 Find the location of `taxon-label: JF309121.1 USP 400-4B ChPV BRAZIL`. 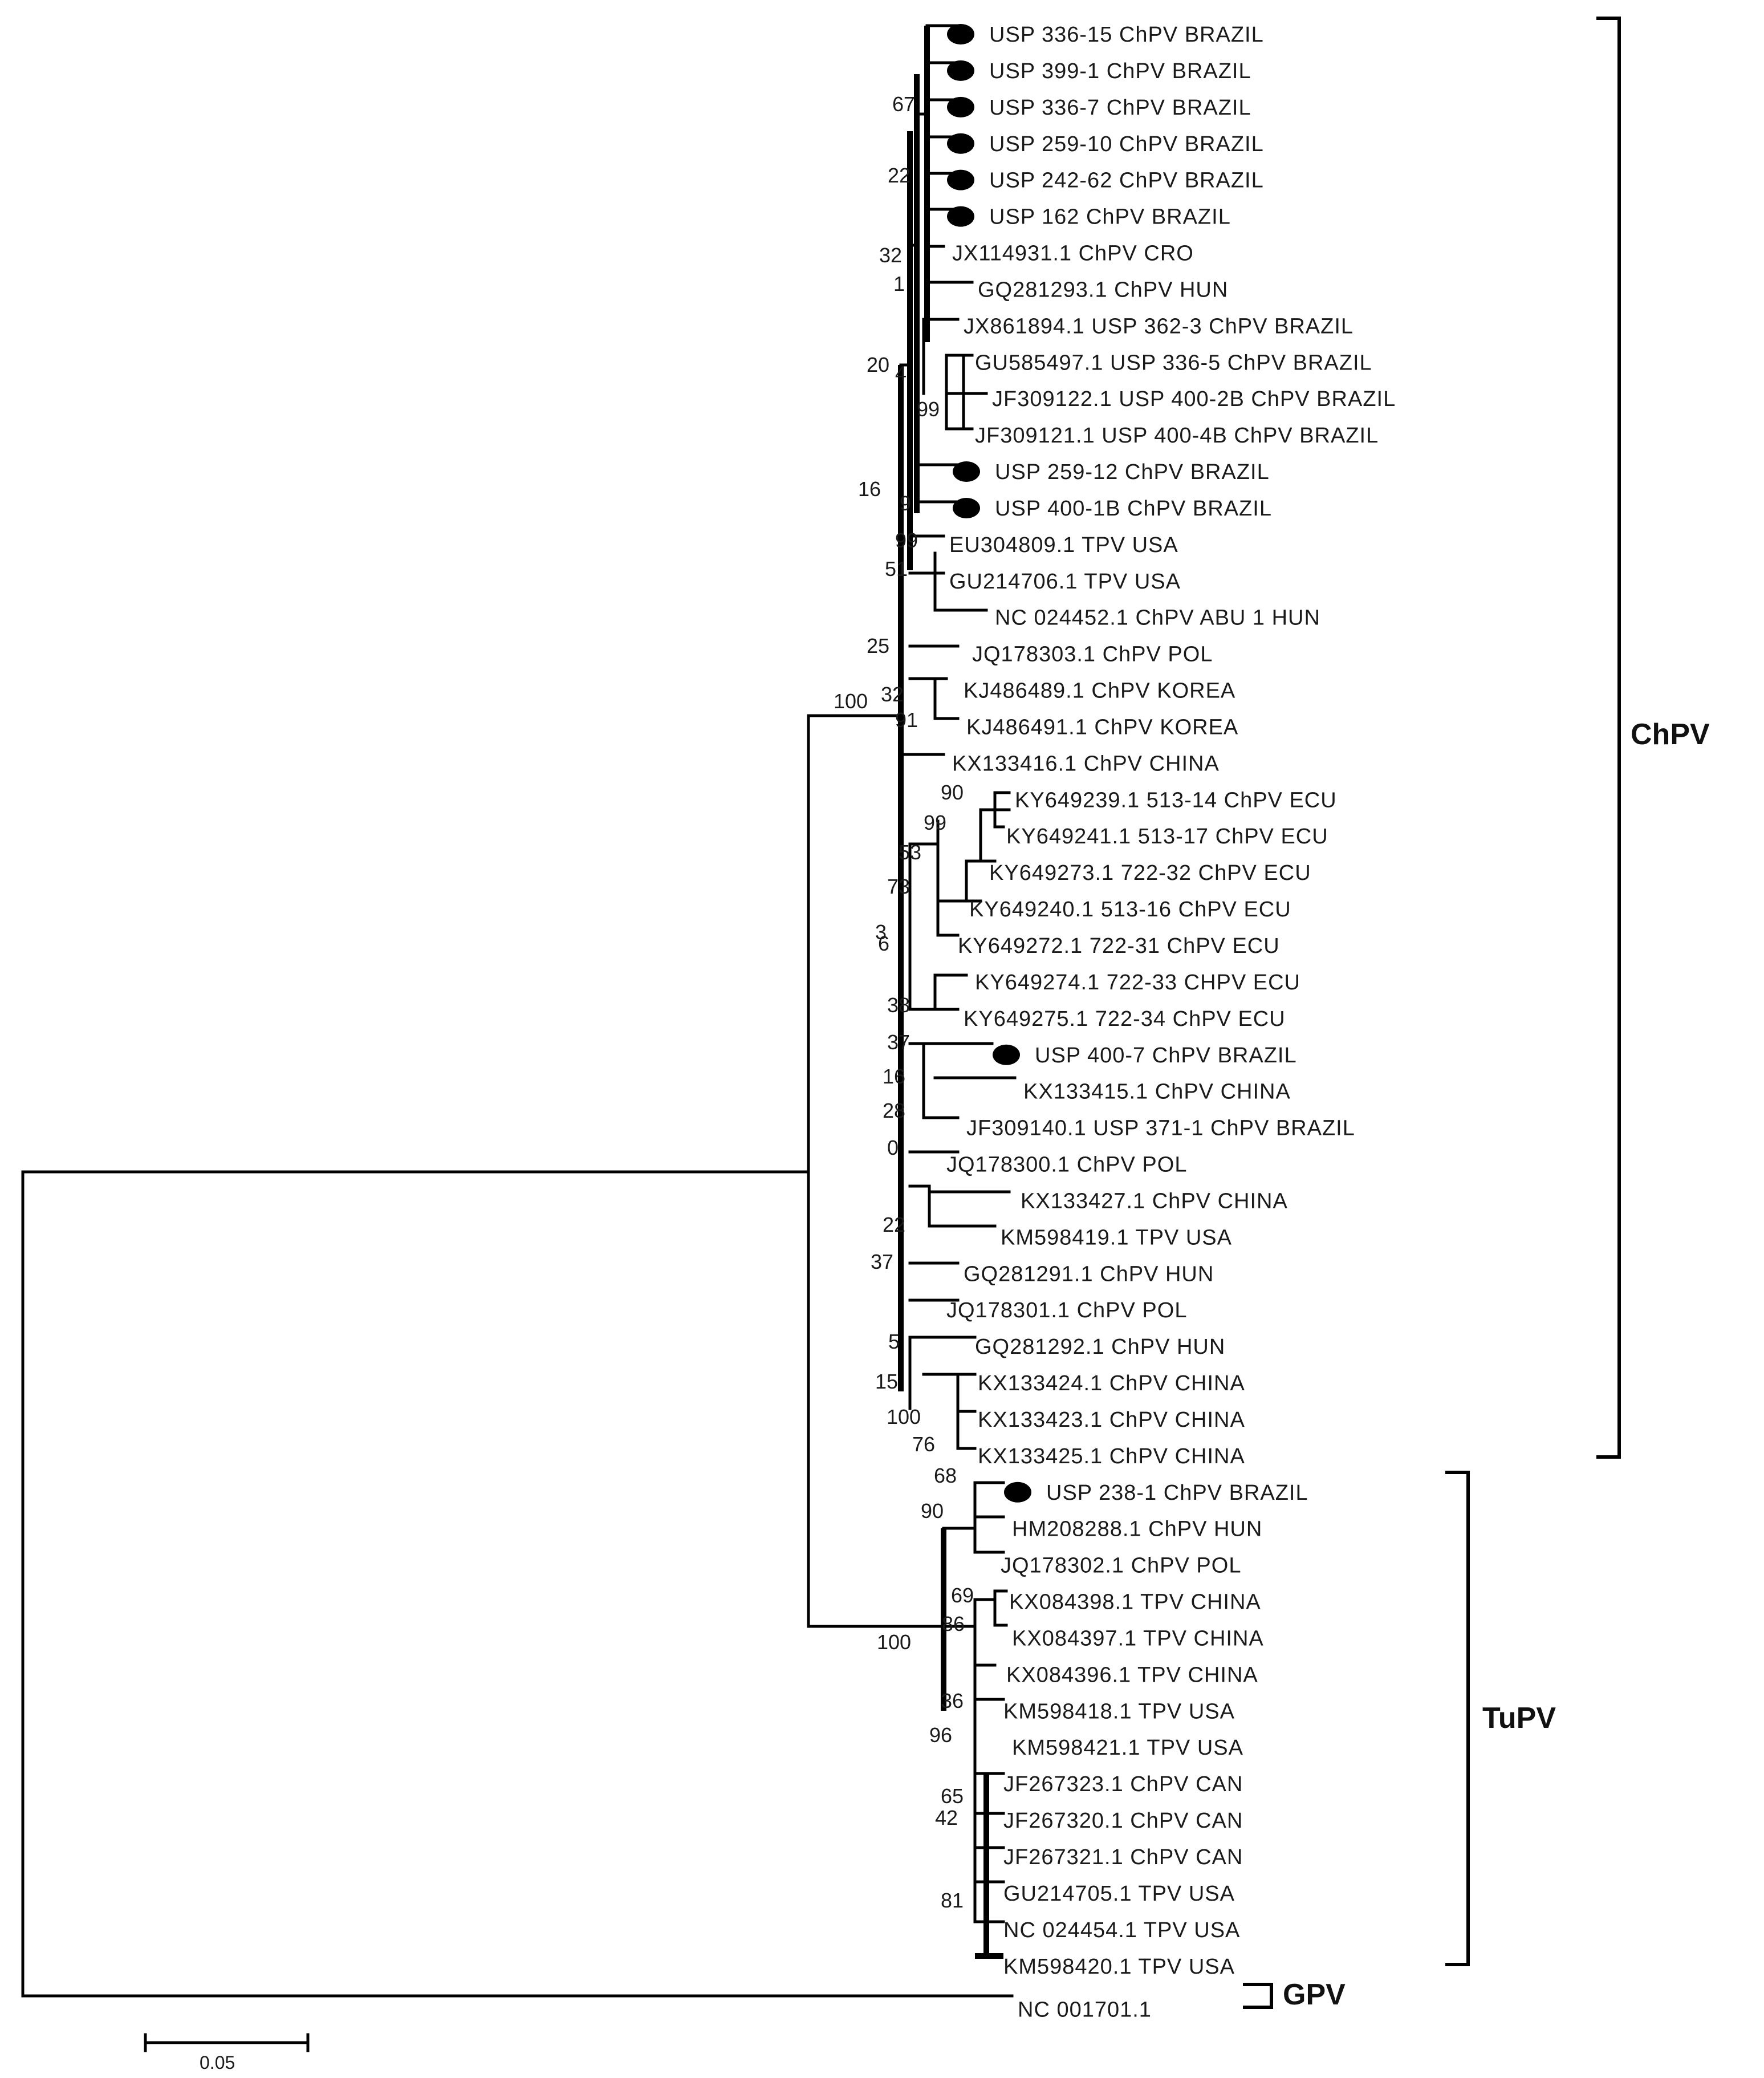

taxon-label: JF309121.1 USP 400-4B ChPV BRAZIL is located at coordinates (1177, 436).